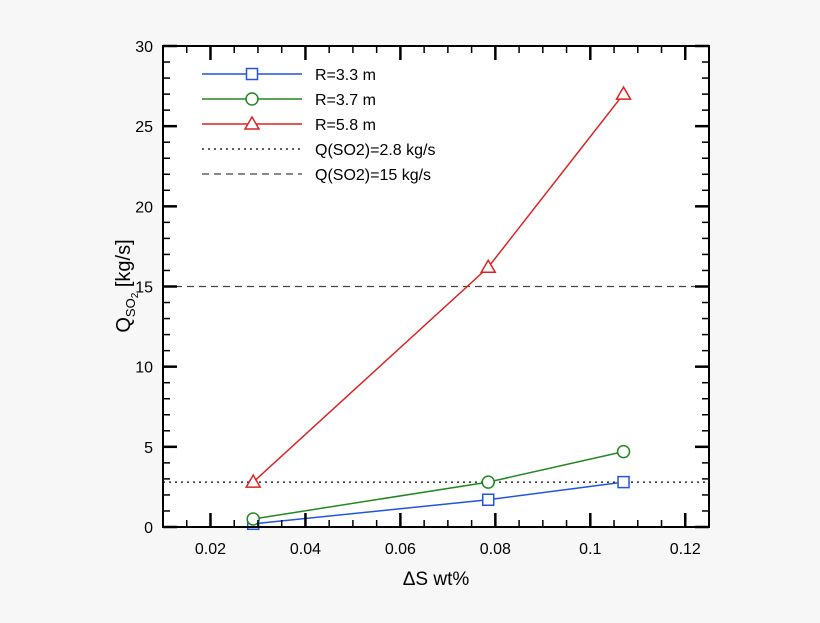 Image resolution: width=820 pixels, height=623 pixels. I want to click on x-tick-label: 0.04, so click(305, 549).